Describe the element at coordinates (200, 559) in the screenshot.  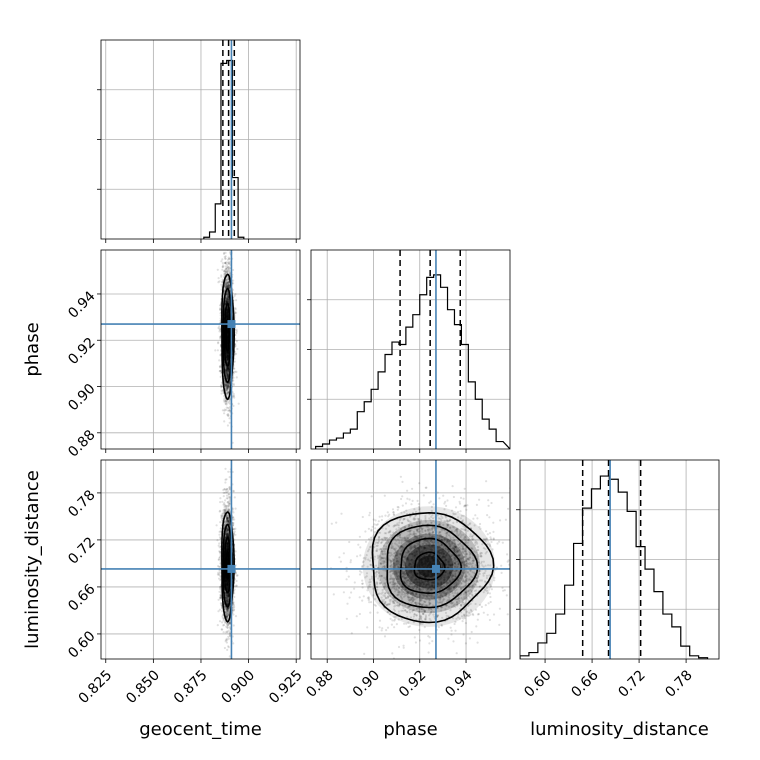
I see `panel-content` at that location.